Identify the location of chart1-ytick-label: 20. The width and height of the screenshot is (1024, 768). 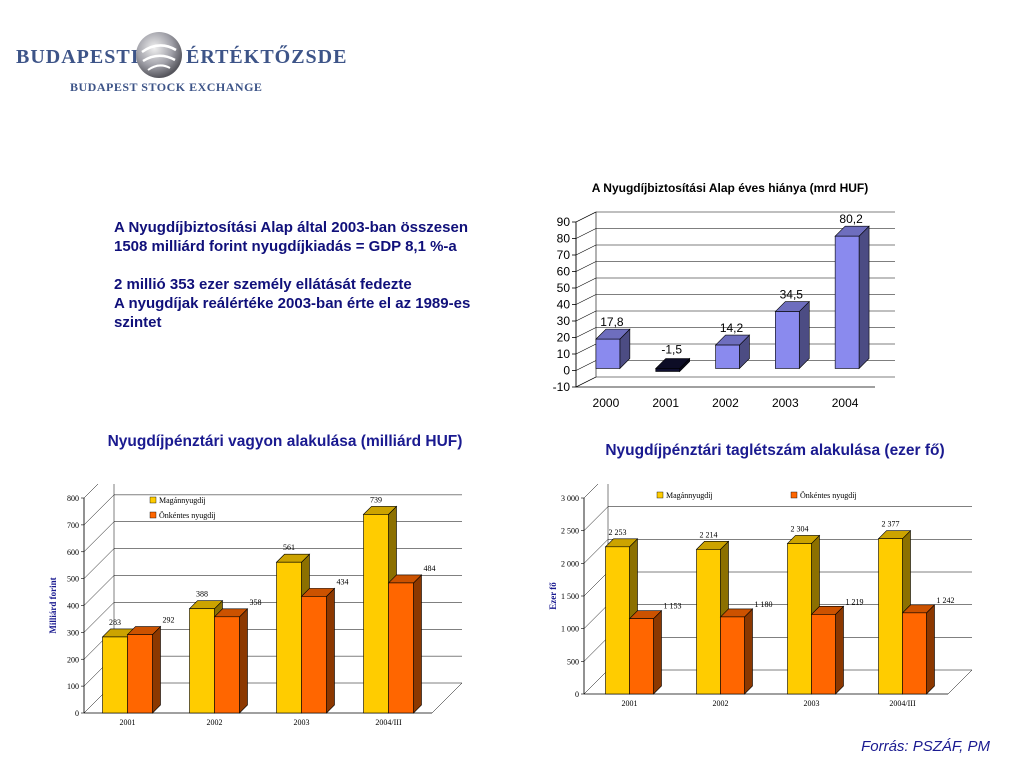
(564, 338).